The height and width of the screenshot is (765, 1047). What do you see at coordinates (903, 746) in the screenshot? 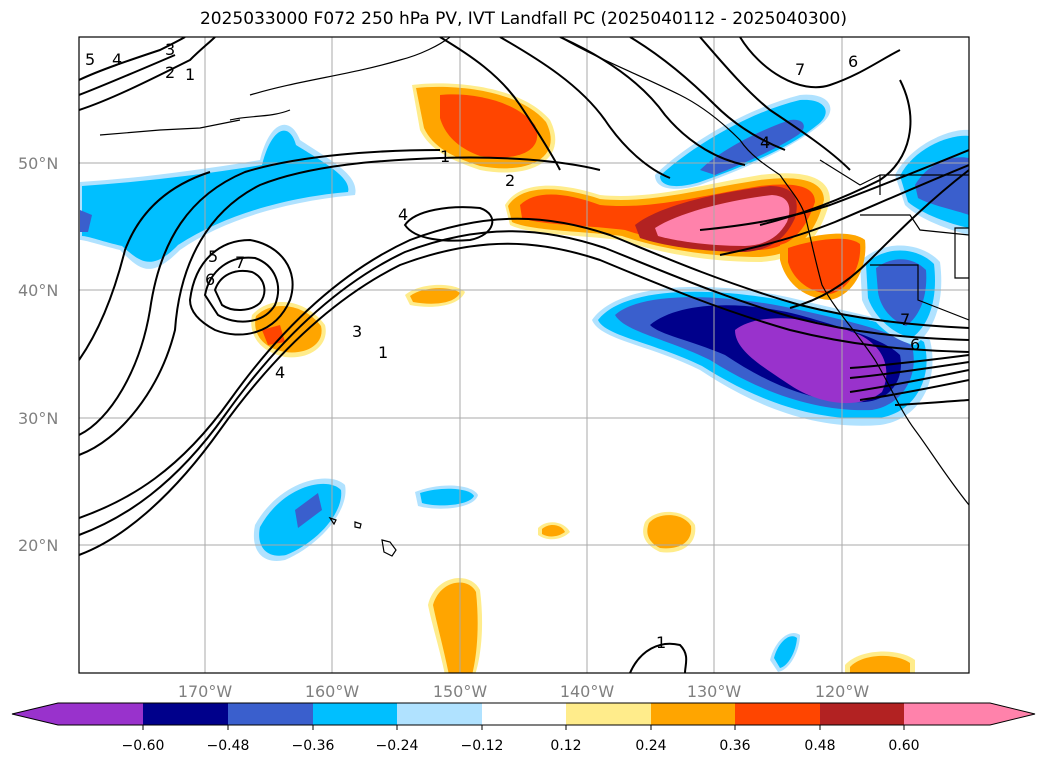
I see `colorbar-tick-label: 0.60` at bounding box center [903, 746].